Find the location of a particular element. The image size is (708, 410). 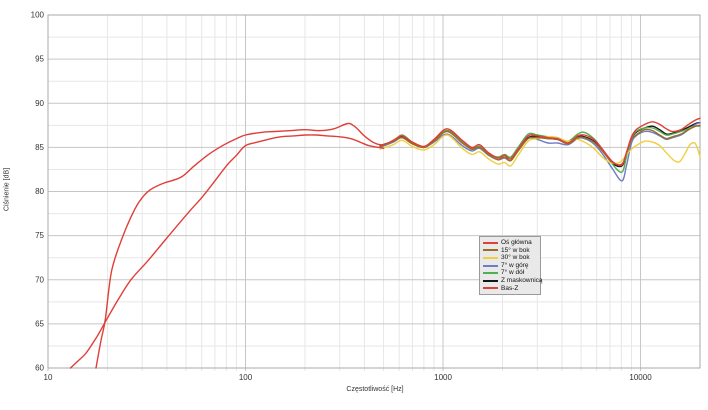

x-tick-label: 100 is located at coordinates (246, 377).